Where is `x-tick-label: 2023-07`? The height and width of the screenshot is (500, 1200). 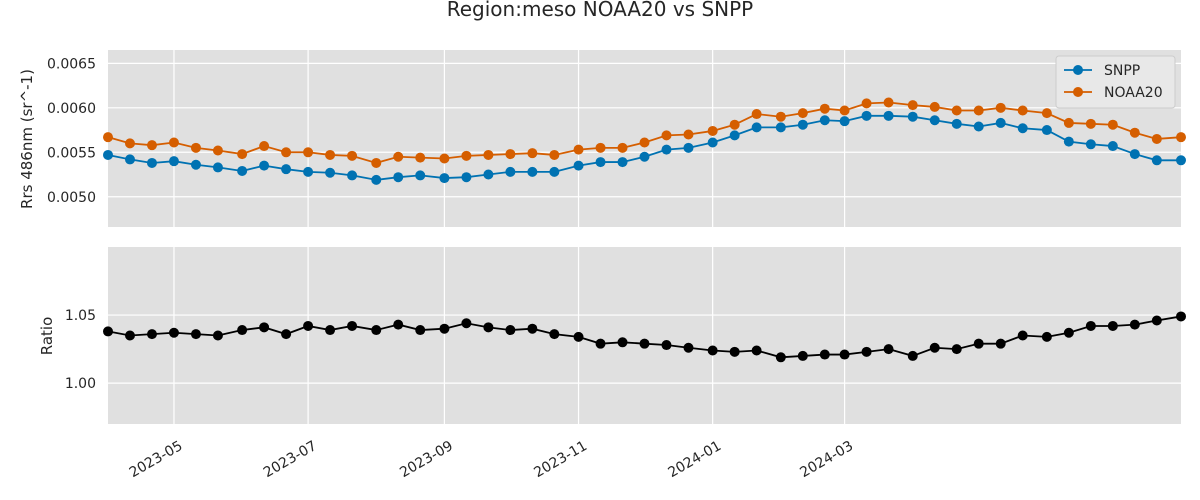
x-tick-label: 2023-07 is located at coordinates (290, 459).